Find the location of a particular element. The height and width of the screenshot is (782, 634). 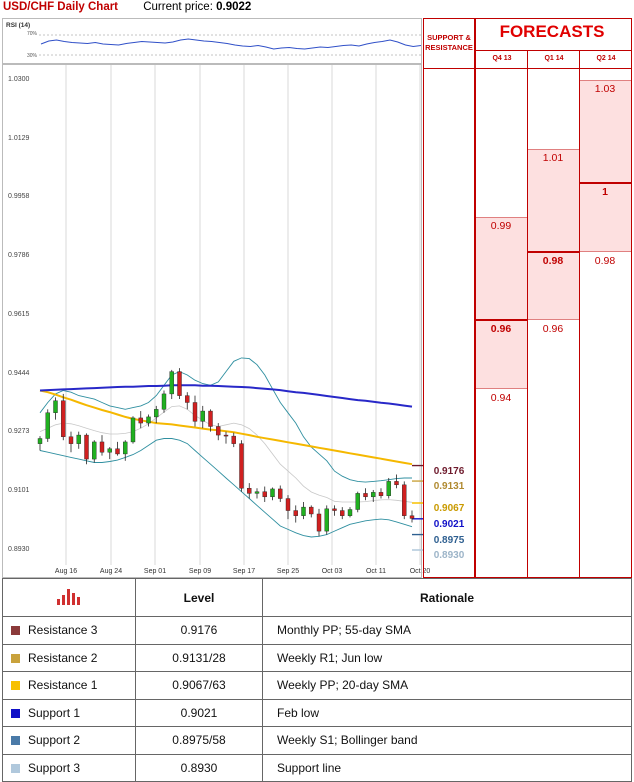

forecast-header-q4: Q4 13 is located at coordinates (502, 58).